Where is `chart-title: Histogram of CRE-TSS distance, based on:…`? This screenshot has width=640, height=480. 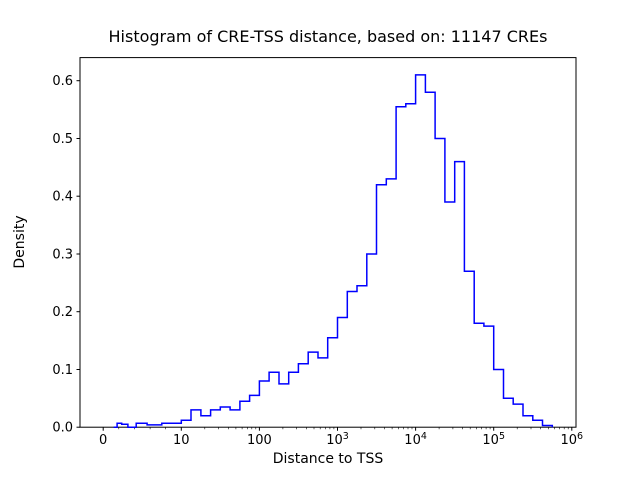 chart-title: Histogram of CRE-TSS distance, based on:… is located at coordinates (328, 36).